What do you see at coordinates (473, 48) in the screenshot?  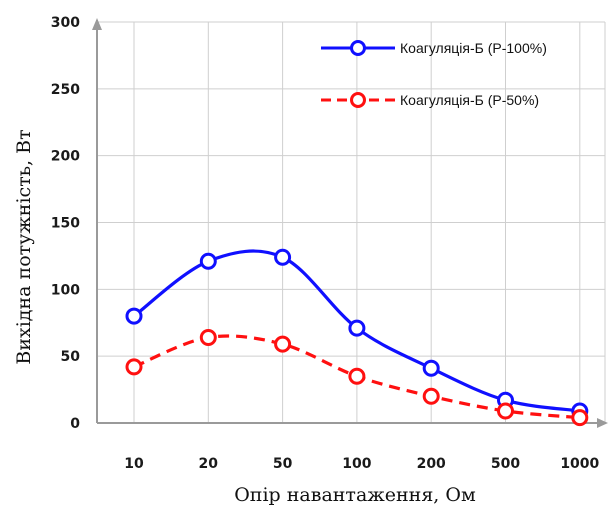 I see `legend-label: Коагуляція-Б (Р-100%)` at bounding box center [473, 48].